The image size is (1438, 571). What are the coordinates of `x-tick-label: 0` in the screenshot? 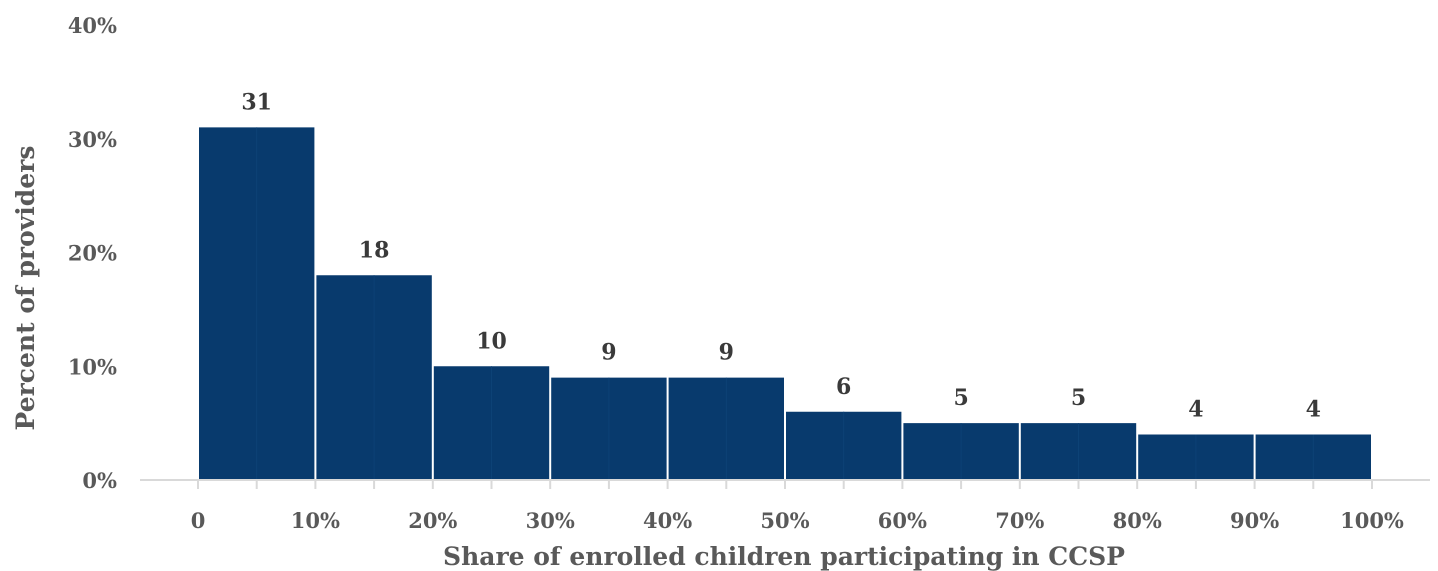 It's located at (198, 520).